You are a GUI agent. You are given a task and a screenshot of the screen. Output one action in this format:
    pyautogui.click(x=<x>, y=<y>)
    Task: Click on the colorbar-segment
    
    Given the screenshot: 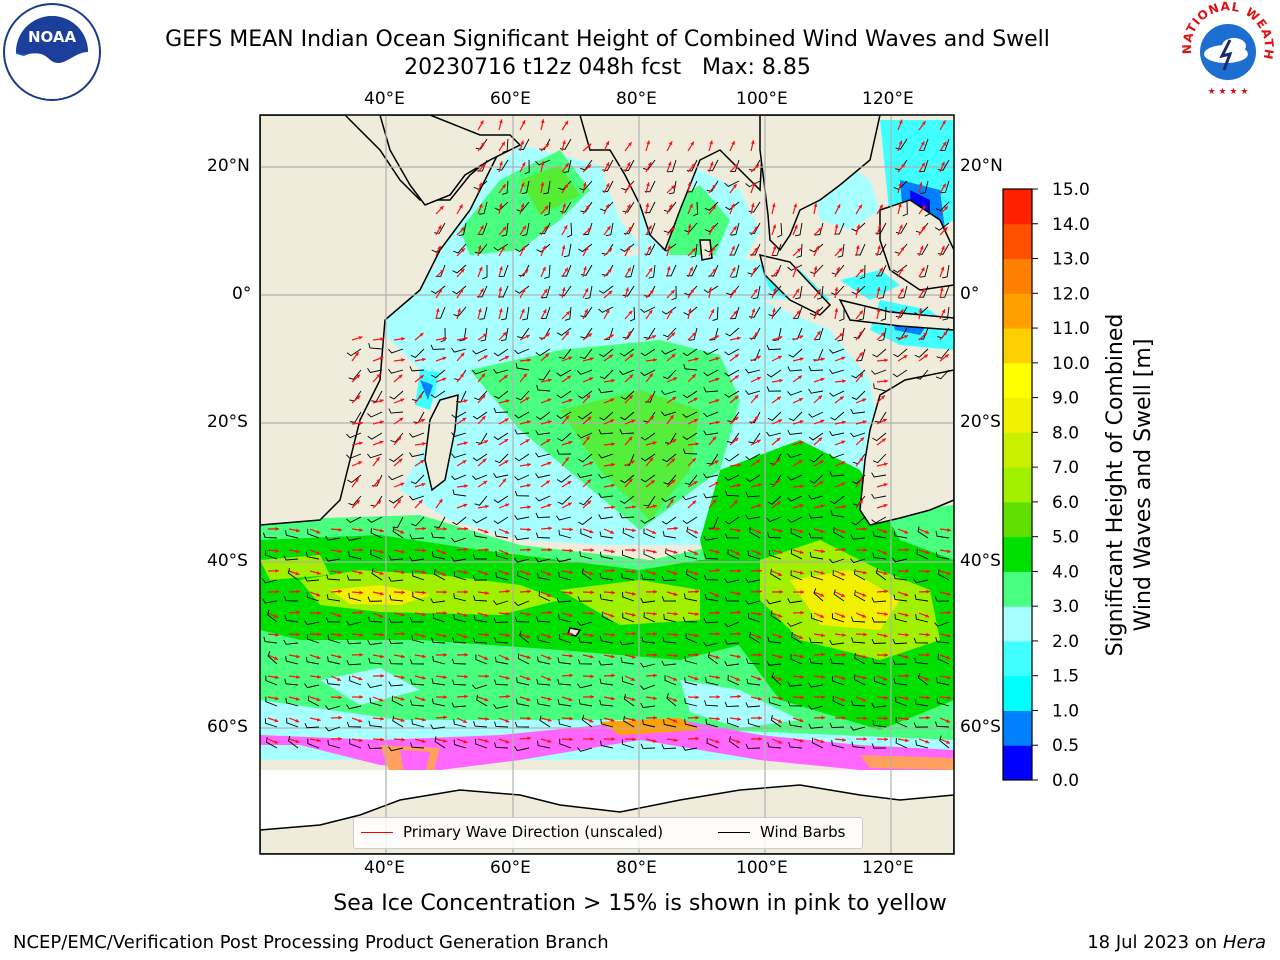 What is the action you would take?
    pyautogui.click(x=1017, y=207)
    